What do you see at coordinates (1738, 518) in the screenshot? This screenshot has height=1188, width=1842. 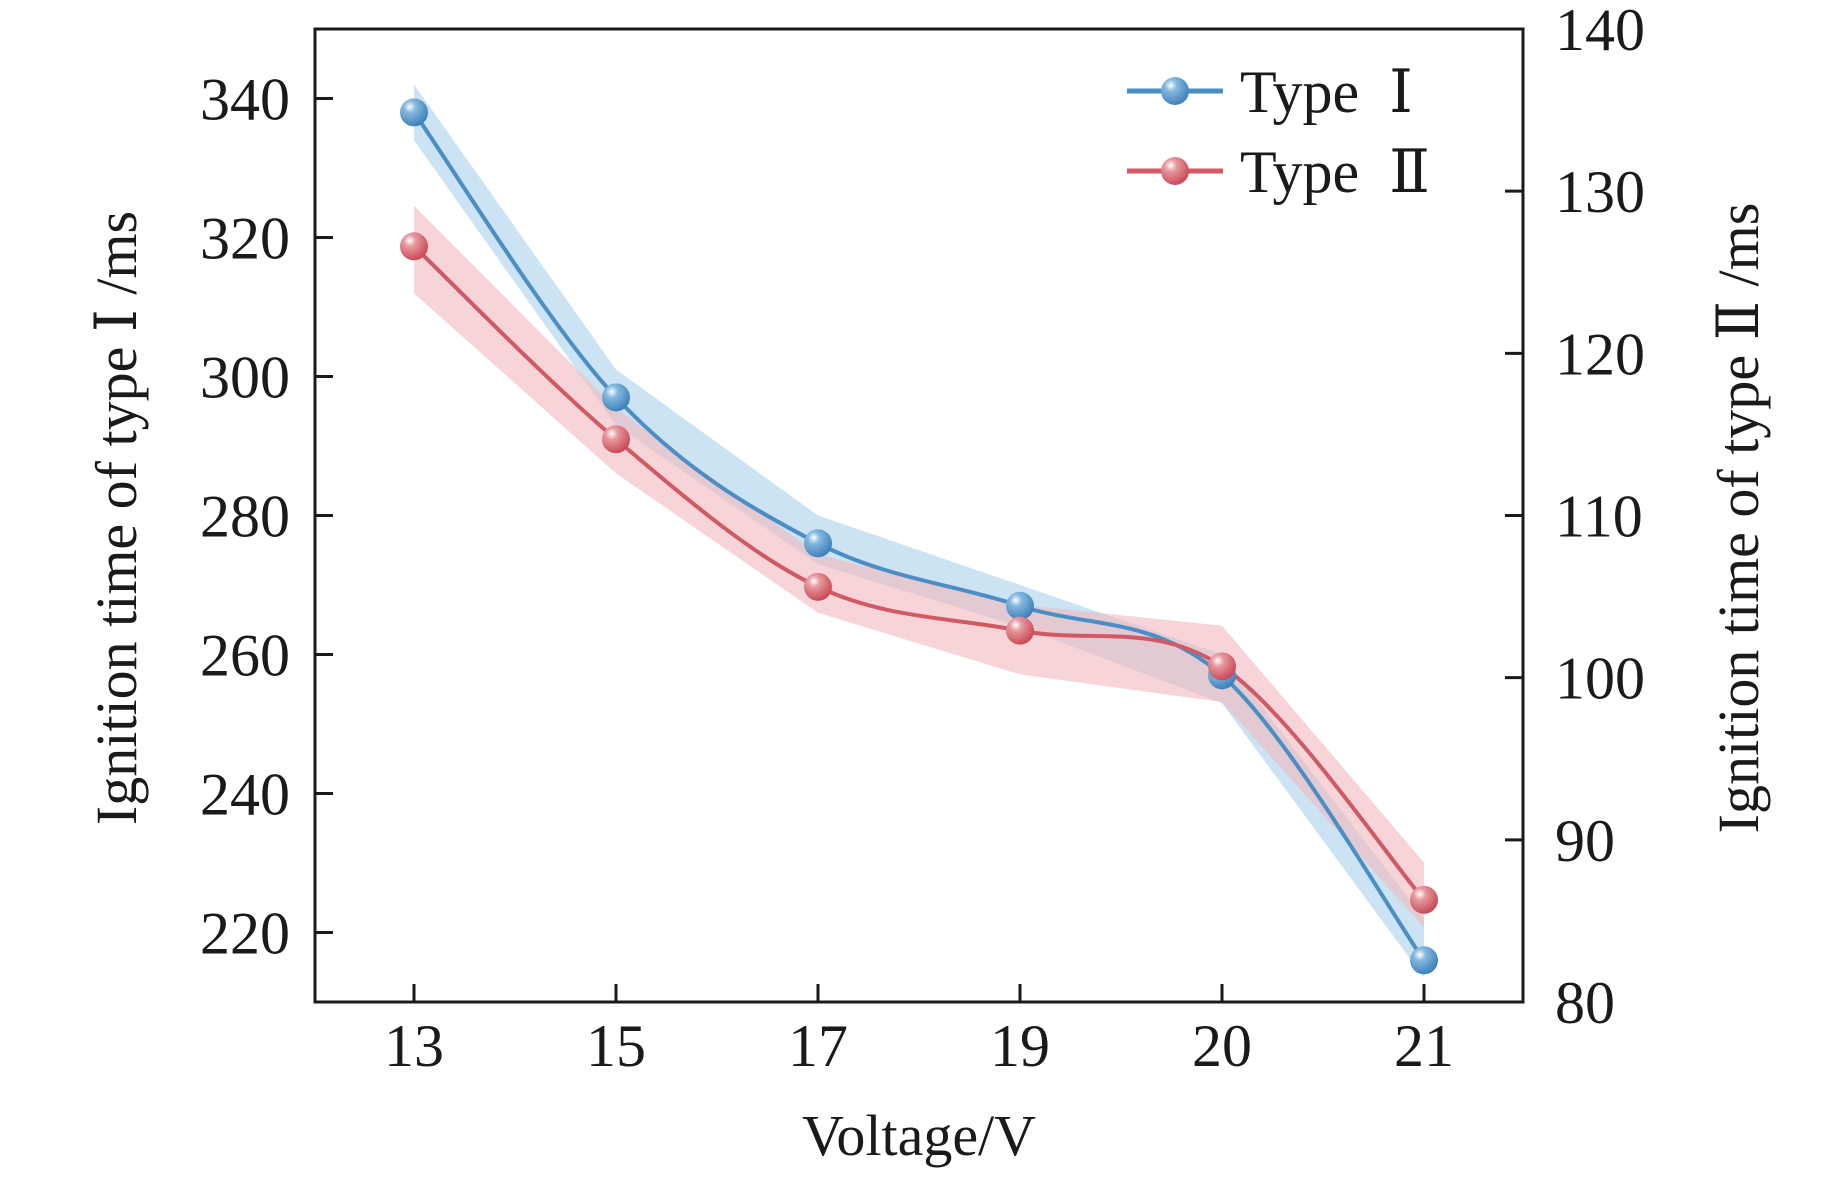 I see `right-y-axis-title: Ignition time of type Ⅱ /ms` at bounding box center [1738, 518].